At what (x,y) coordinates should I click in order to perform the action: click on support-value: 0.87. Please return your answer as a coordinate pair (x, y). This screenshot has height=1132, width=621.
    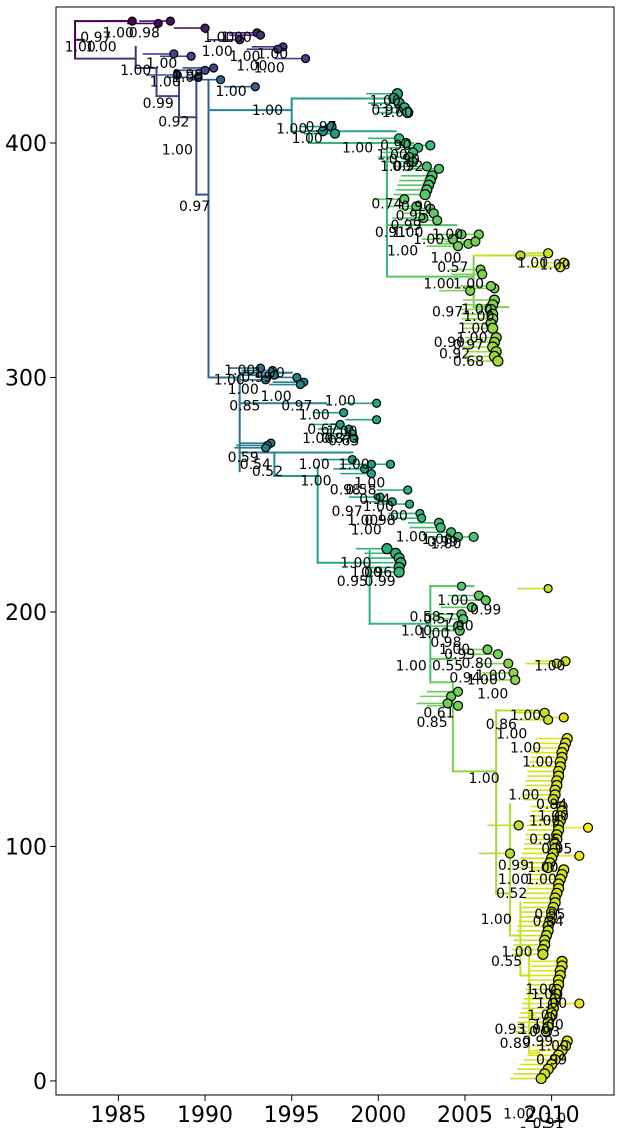
    Looking at the image, I should click on (336, 439).